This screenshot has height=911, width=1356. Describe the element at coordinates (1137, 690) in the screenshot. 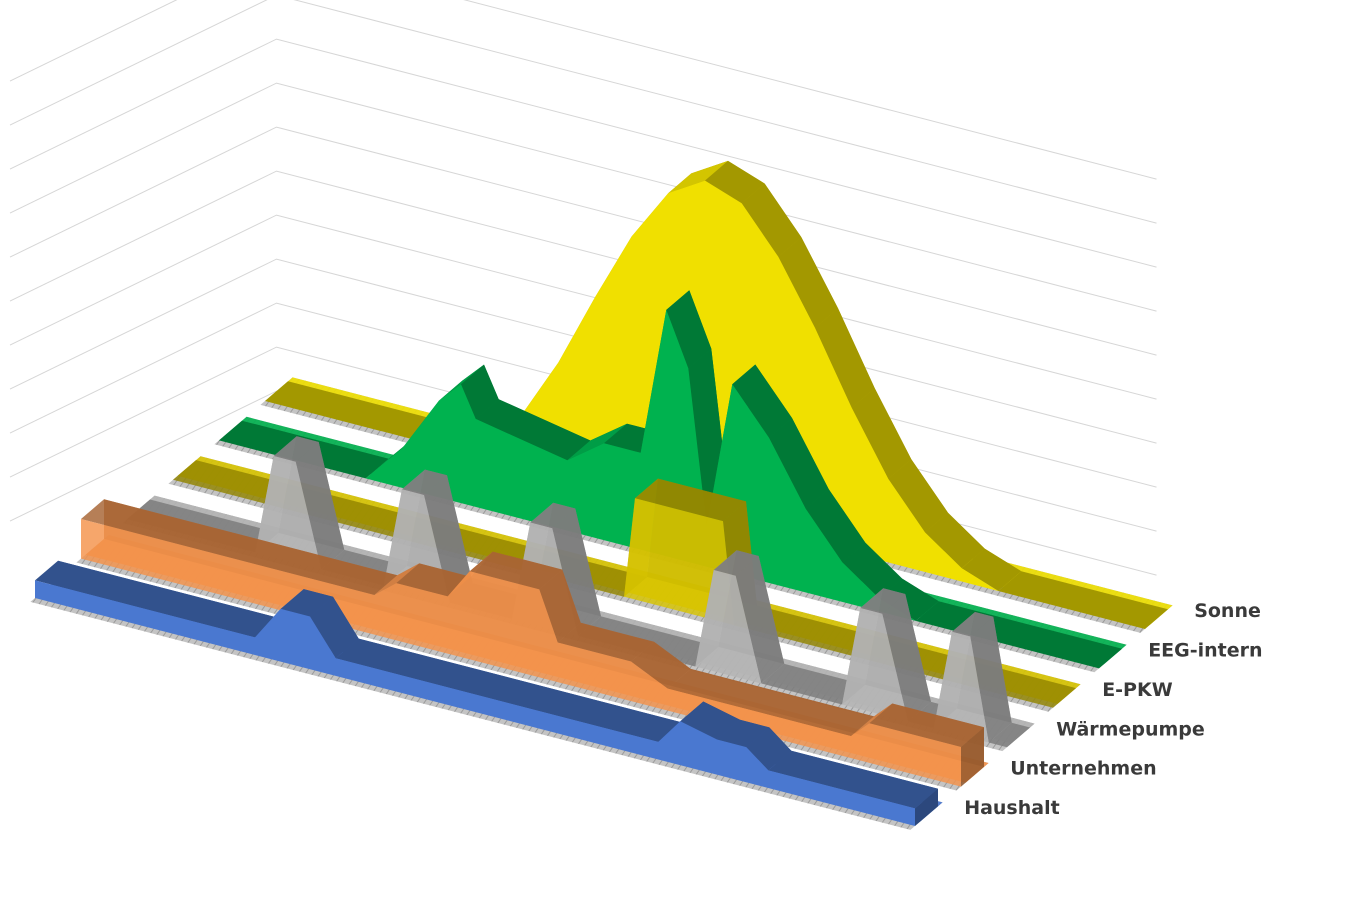

I see `series-label: E-PKW` at that location.